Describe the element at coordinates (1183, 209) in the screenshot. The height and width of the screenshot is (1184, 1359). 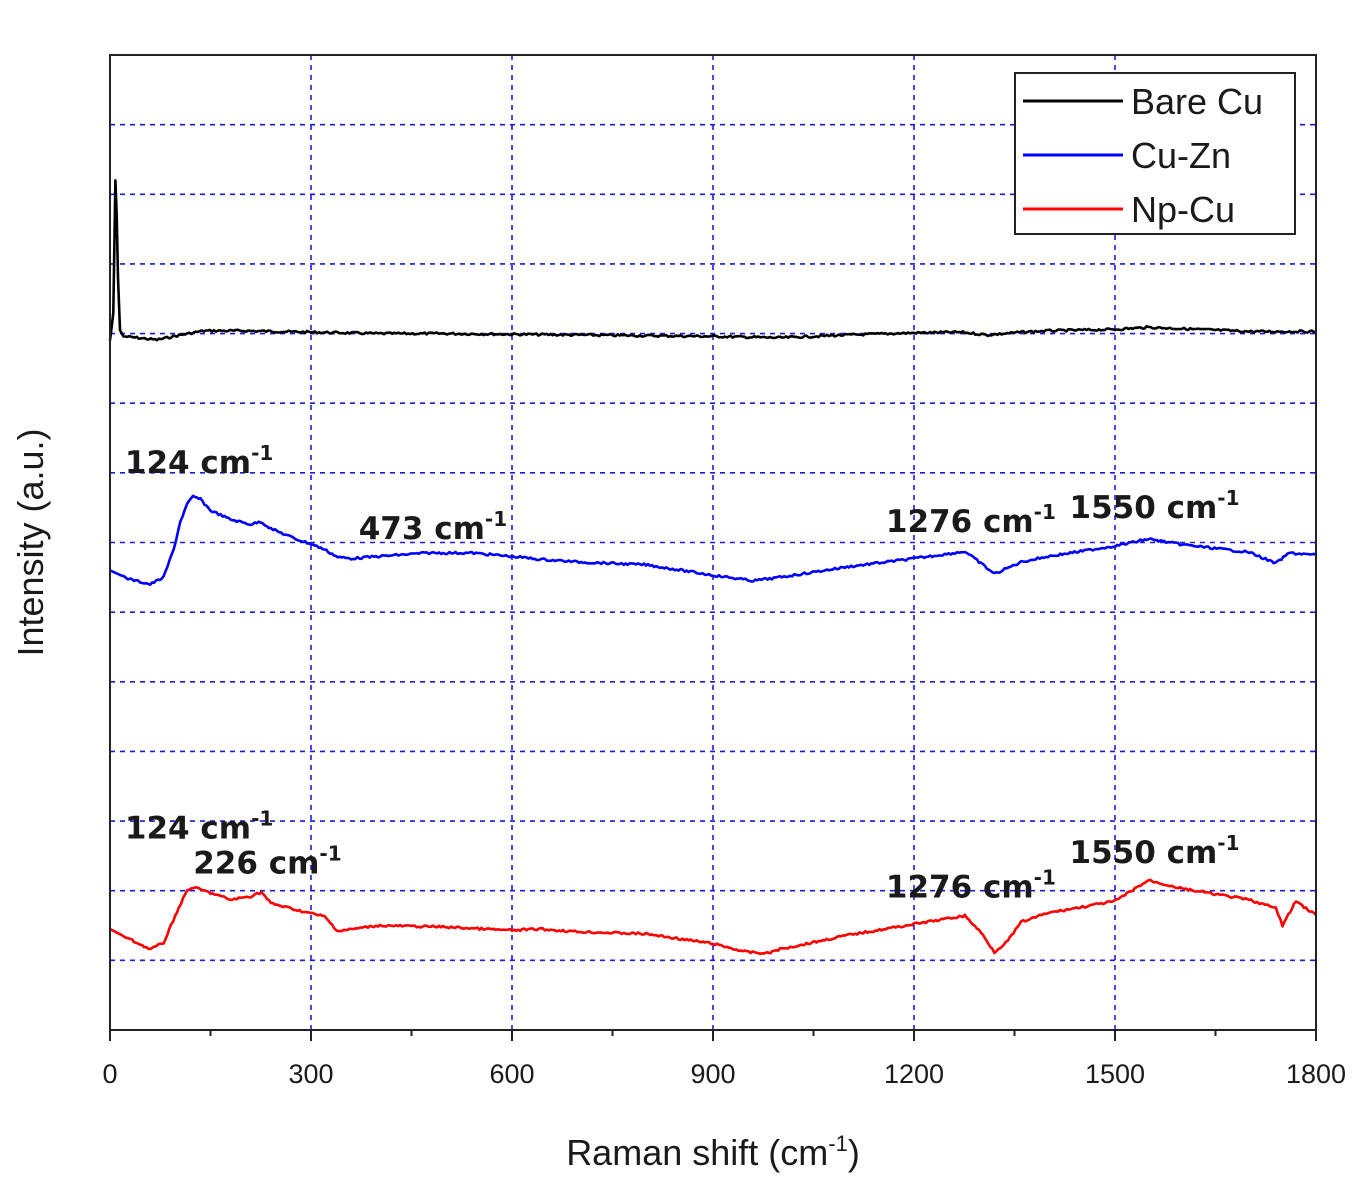
I see `legend-label: Np-Cu` at that location.